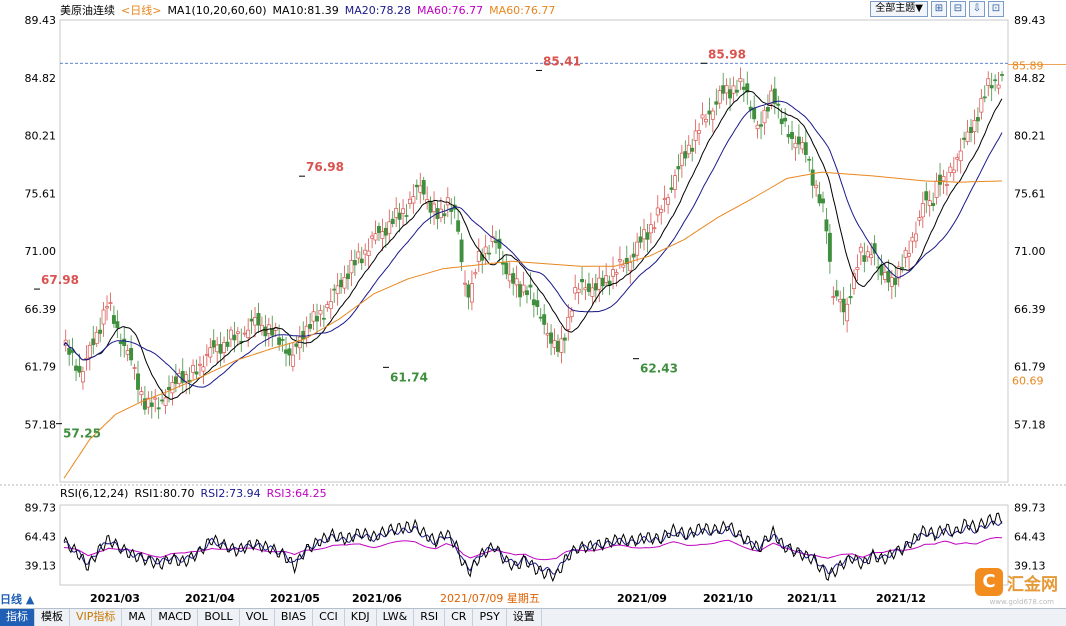  Describe the element at coordinates (141, 10) in the screenshot. I see `period-label: <日线>` at that location.